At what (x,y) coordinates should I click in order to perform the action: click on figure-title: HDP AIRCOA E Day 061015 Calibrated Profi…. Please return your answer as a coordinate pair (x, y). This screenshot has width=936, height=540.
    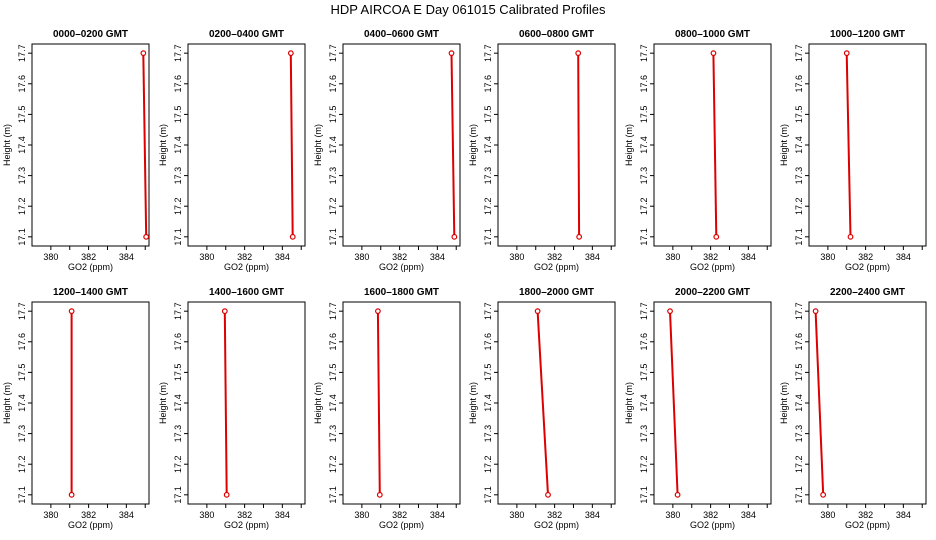
    Looking at the image, I should click on (468, 9).